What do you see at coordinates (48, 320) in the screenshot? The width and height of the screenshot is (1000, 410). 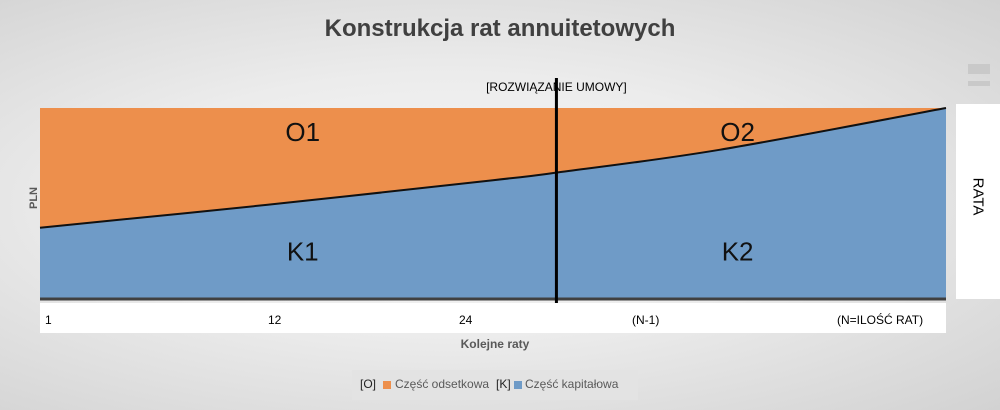 I see `x-tick-label: 1` at bounding box center [48, 320].